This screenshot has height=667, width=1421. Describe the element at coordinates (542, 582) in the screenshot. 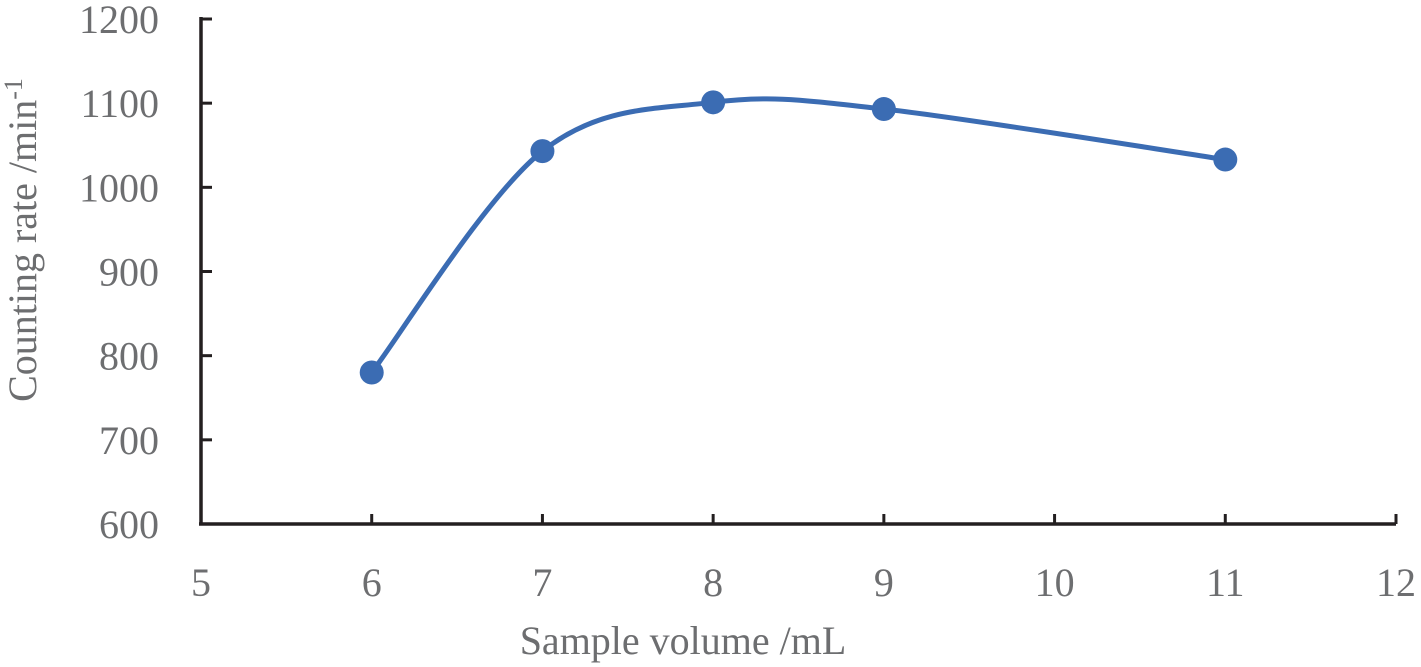

I see `x-tick-label: 7` at that location.